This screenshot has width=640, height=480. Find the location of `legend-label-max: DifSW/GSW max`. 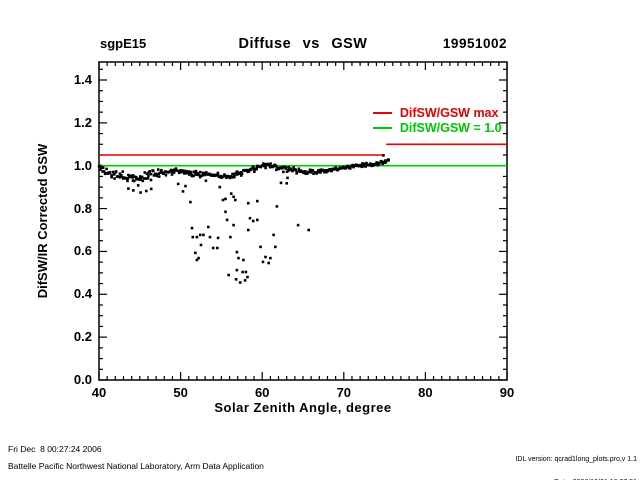

legend-label-max: DifSW/GSW max is located at coordinates (449, 113).